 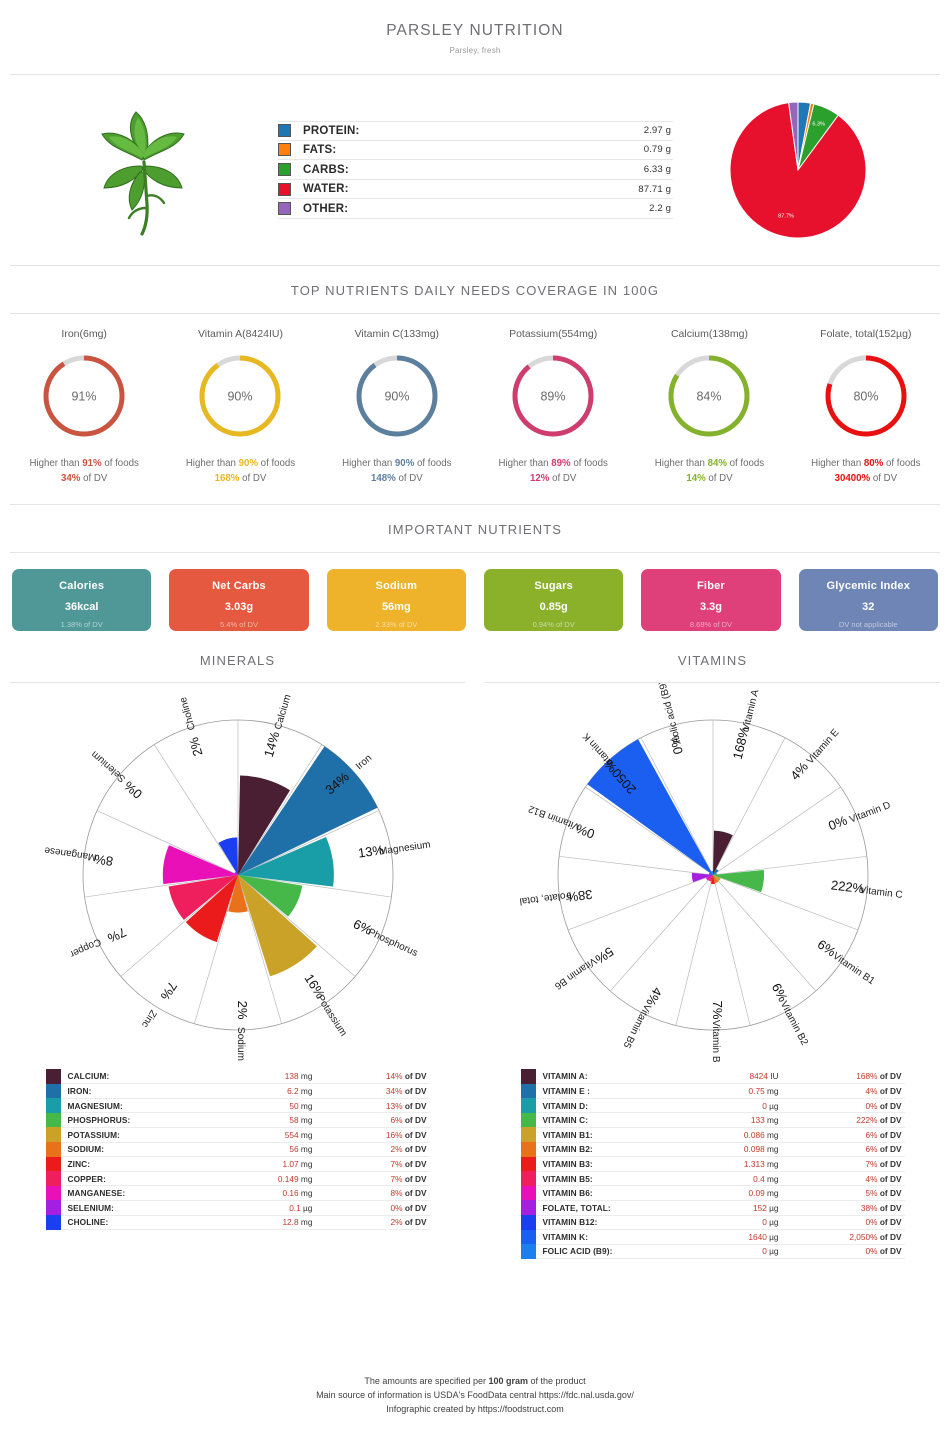 I want to click on macro-row: CARBS: 6.33 g, so click(x=475, y=170).